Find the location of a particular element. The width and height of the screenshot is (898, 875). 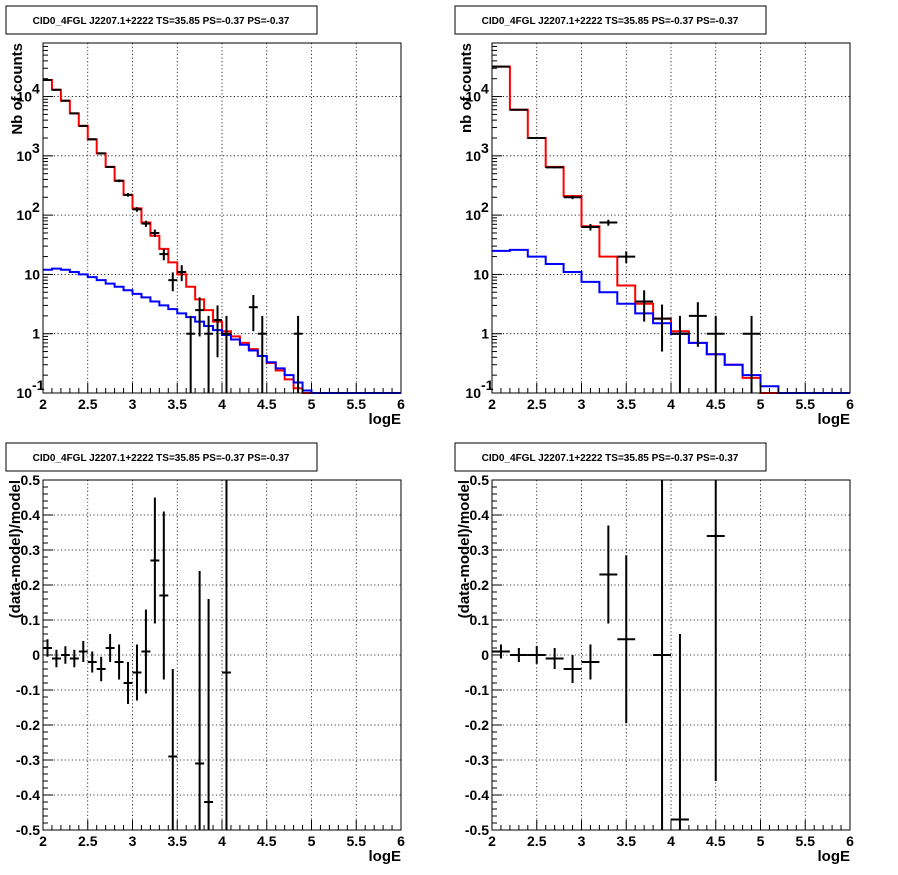

y-axis-title: nb of counts is located at coordinates (466, 88).